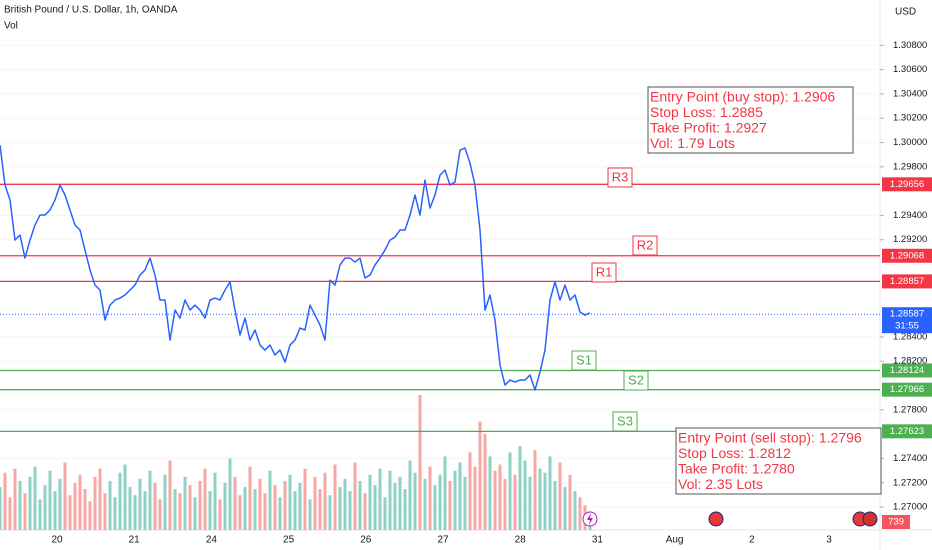  Describe the element at coordinates (778, 461) in the screenshot. I see `annotation-box` at that location.